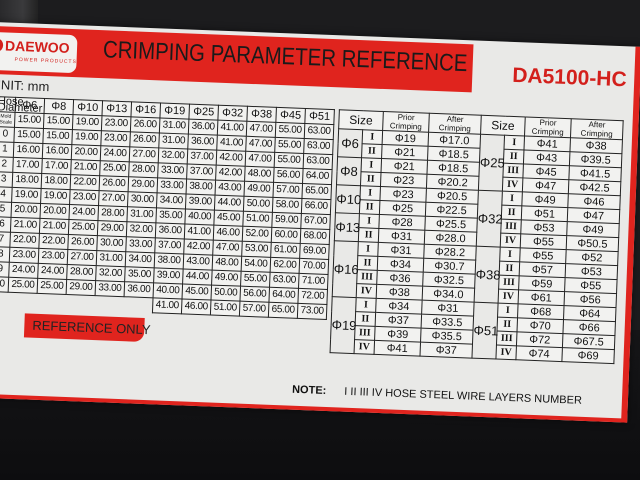  What do you see at coordinates (6, 209) in the screenshot?
I see `scale-cell: 5` at bounding box center [6, 209].